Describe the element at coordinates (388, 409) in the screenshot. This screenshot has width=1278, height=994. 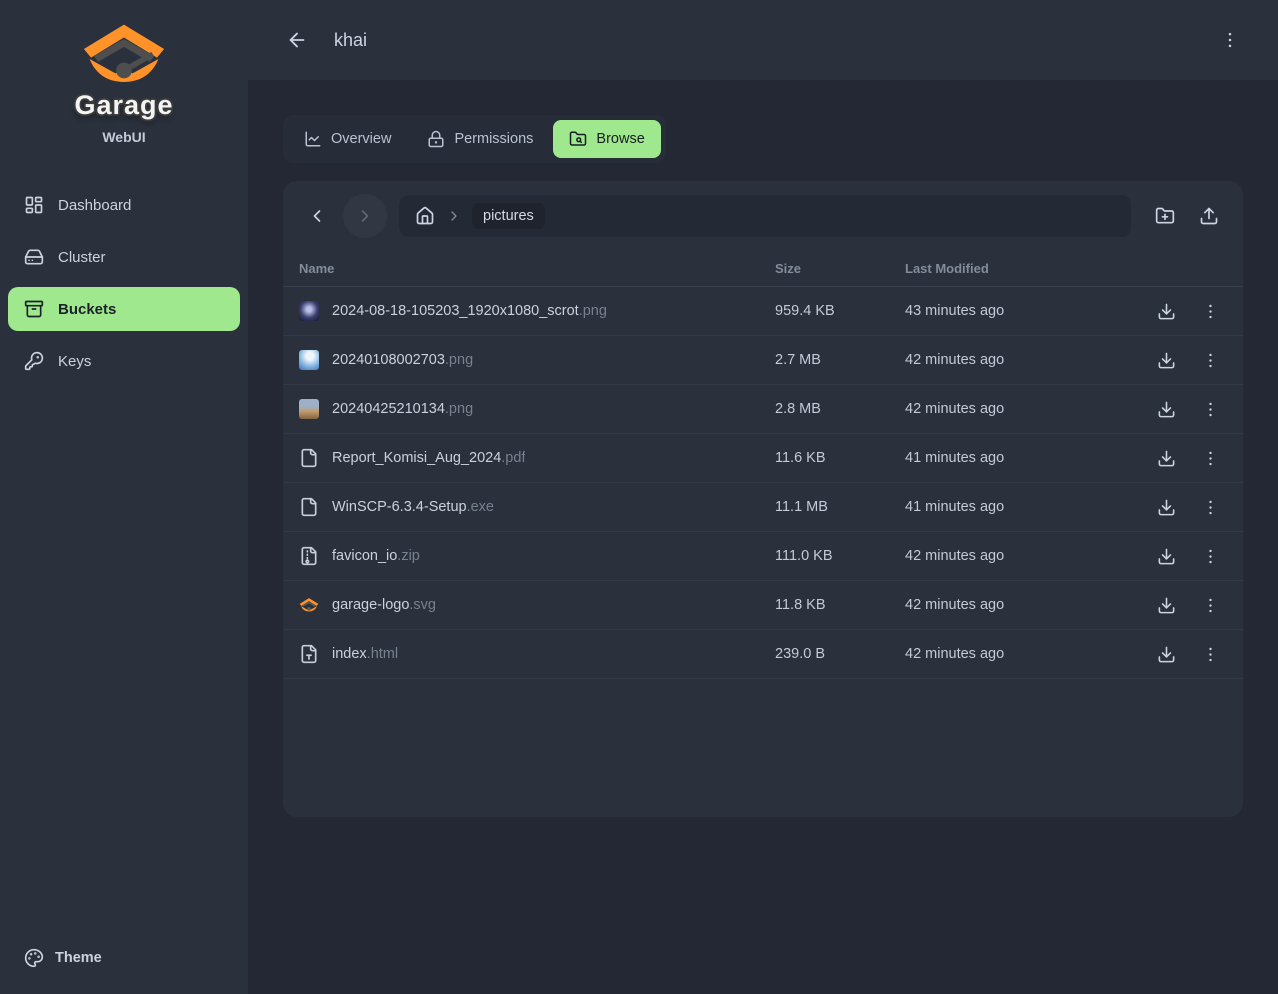
I see `file-name: 20240425210134` at that location.